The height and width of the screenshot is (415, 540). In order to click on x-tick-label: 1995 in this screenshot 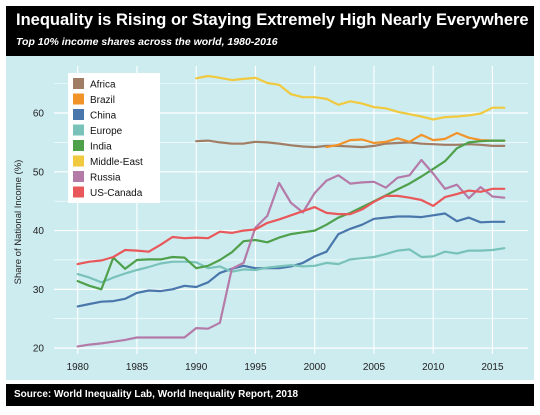, I will do `click(255, 367)`.